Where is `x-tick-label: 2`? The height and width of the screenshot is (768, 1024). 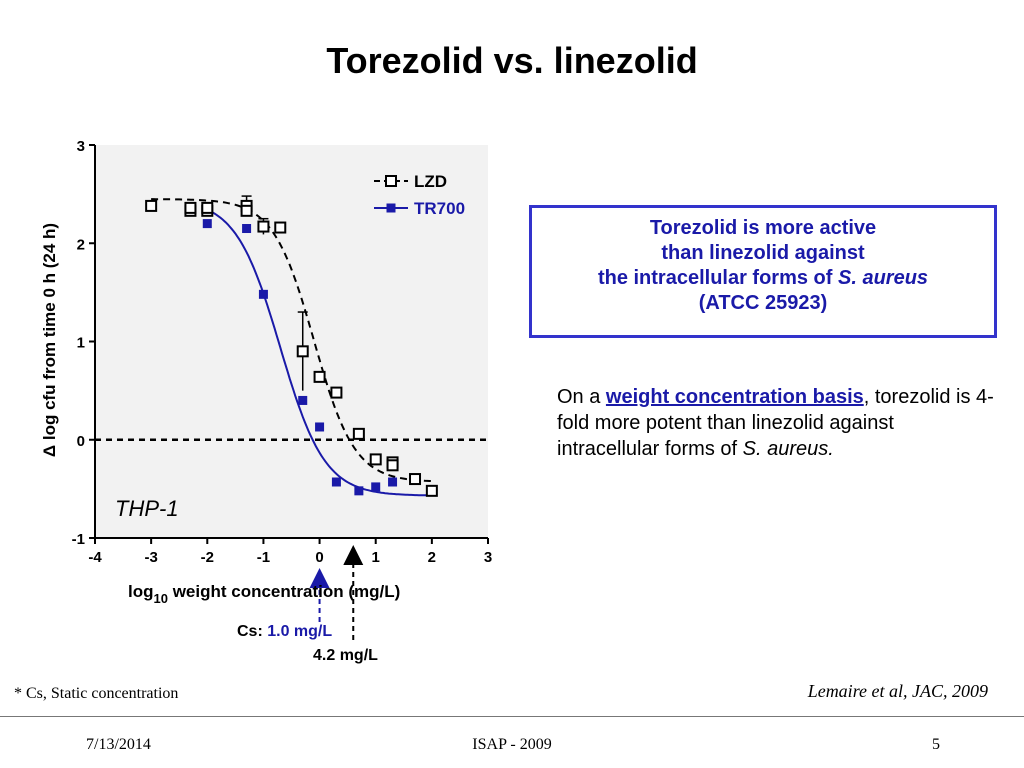
x-tick-label: 2 is located at coordinates (432, 557).